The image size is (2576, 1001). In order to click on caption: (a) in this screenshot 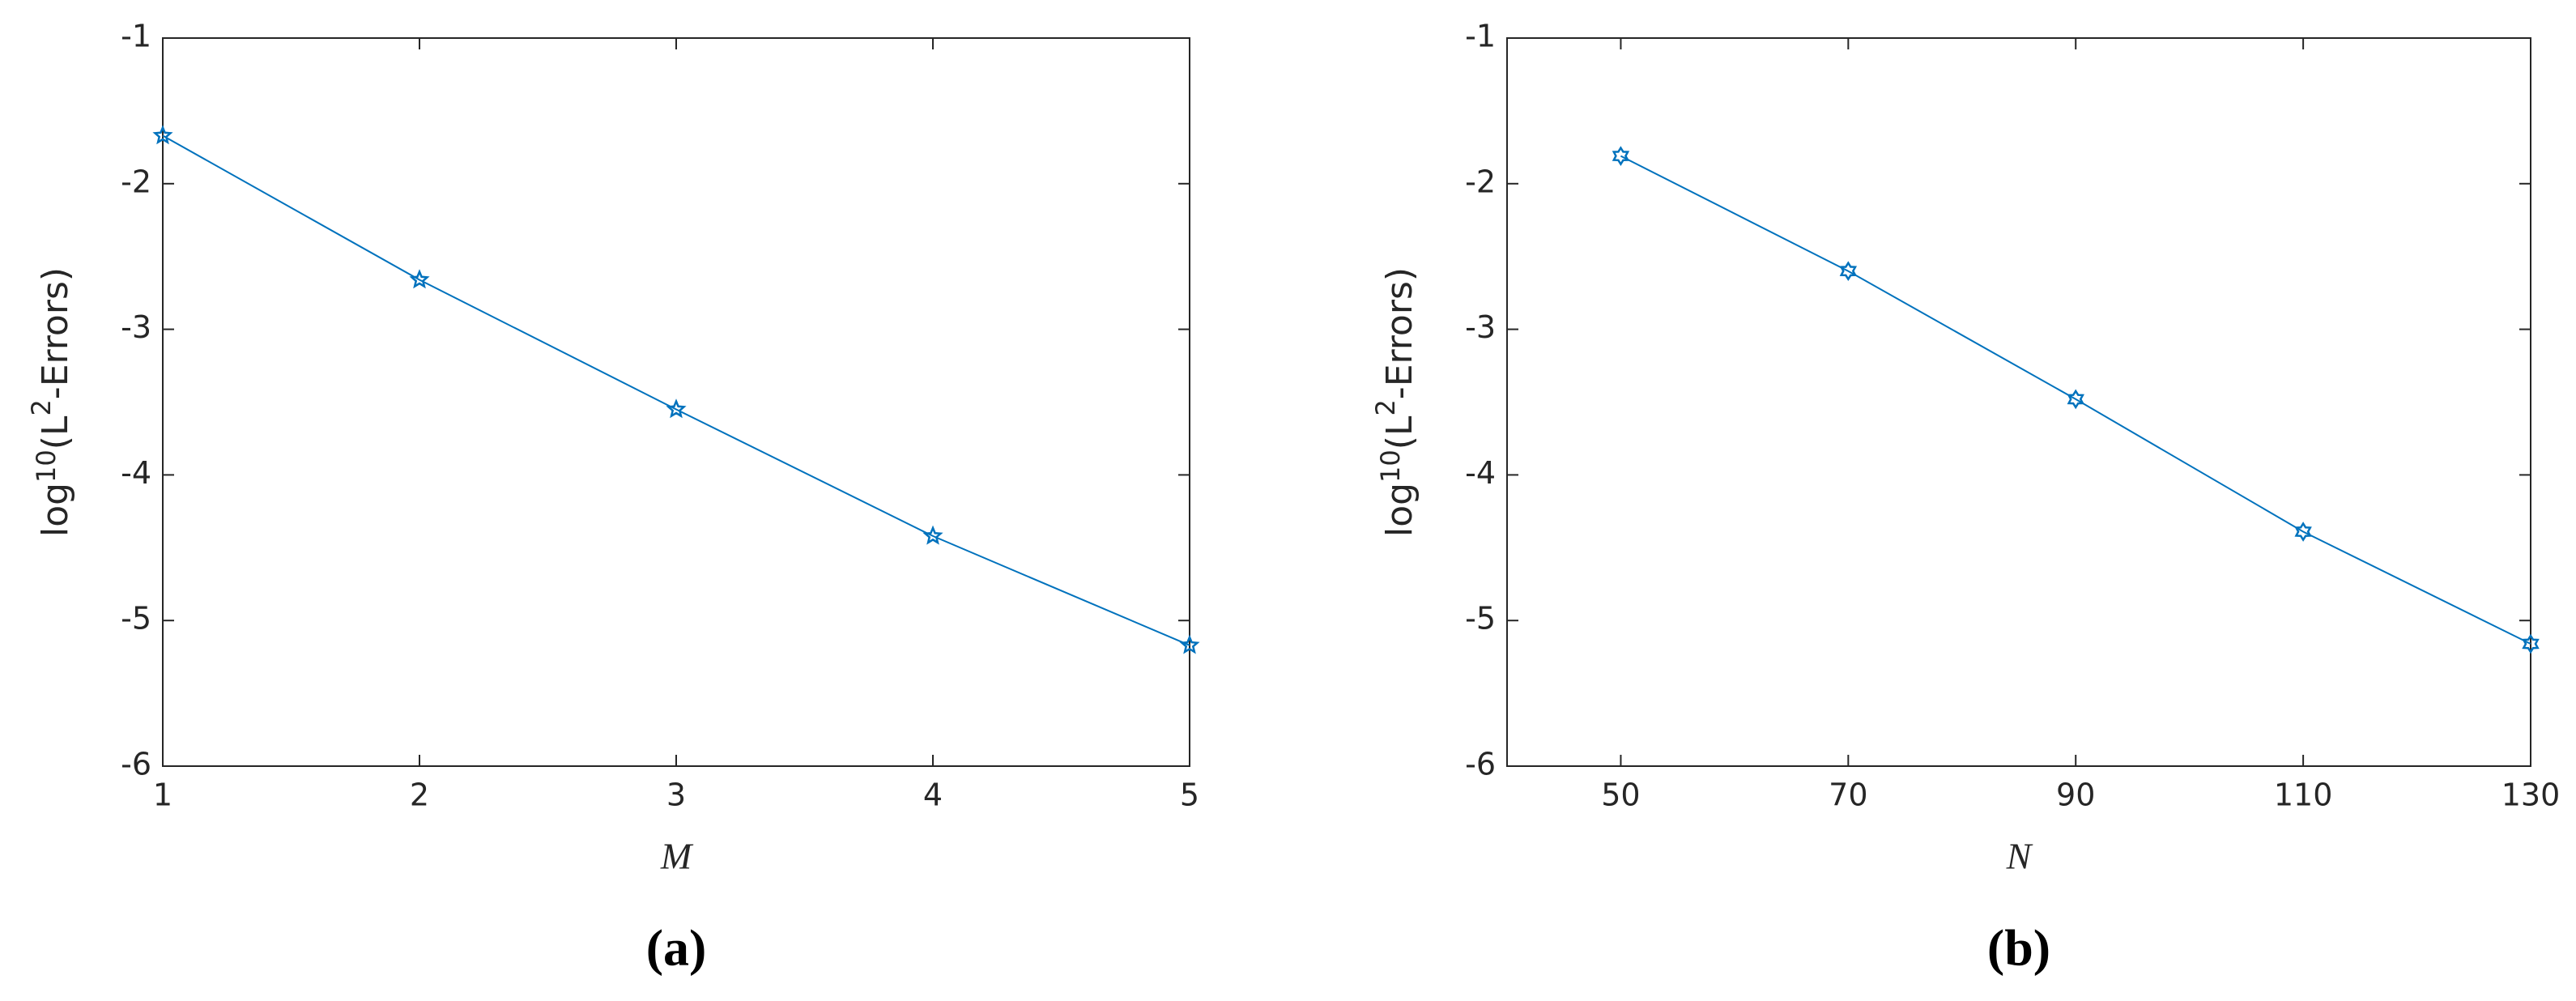, I will do `click(676, 948)`.